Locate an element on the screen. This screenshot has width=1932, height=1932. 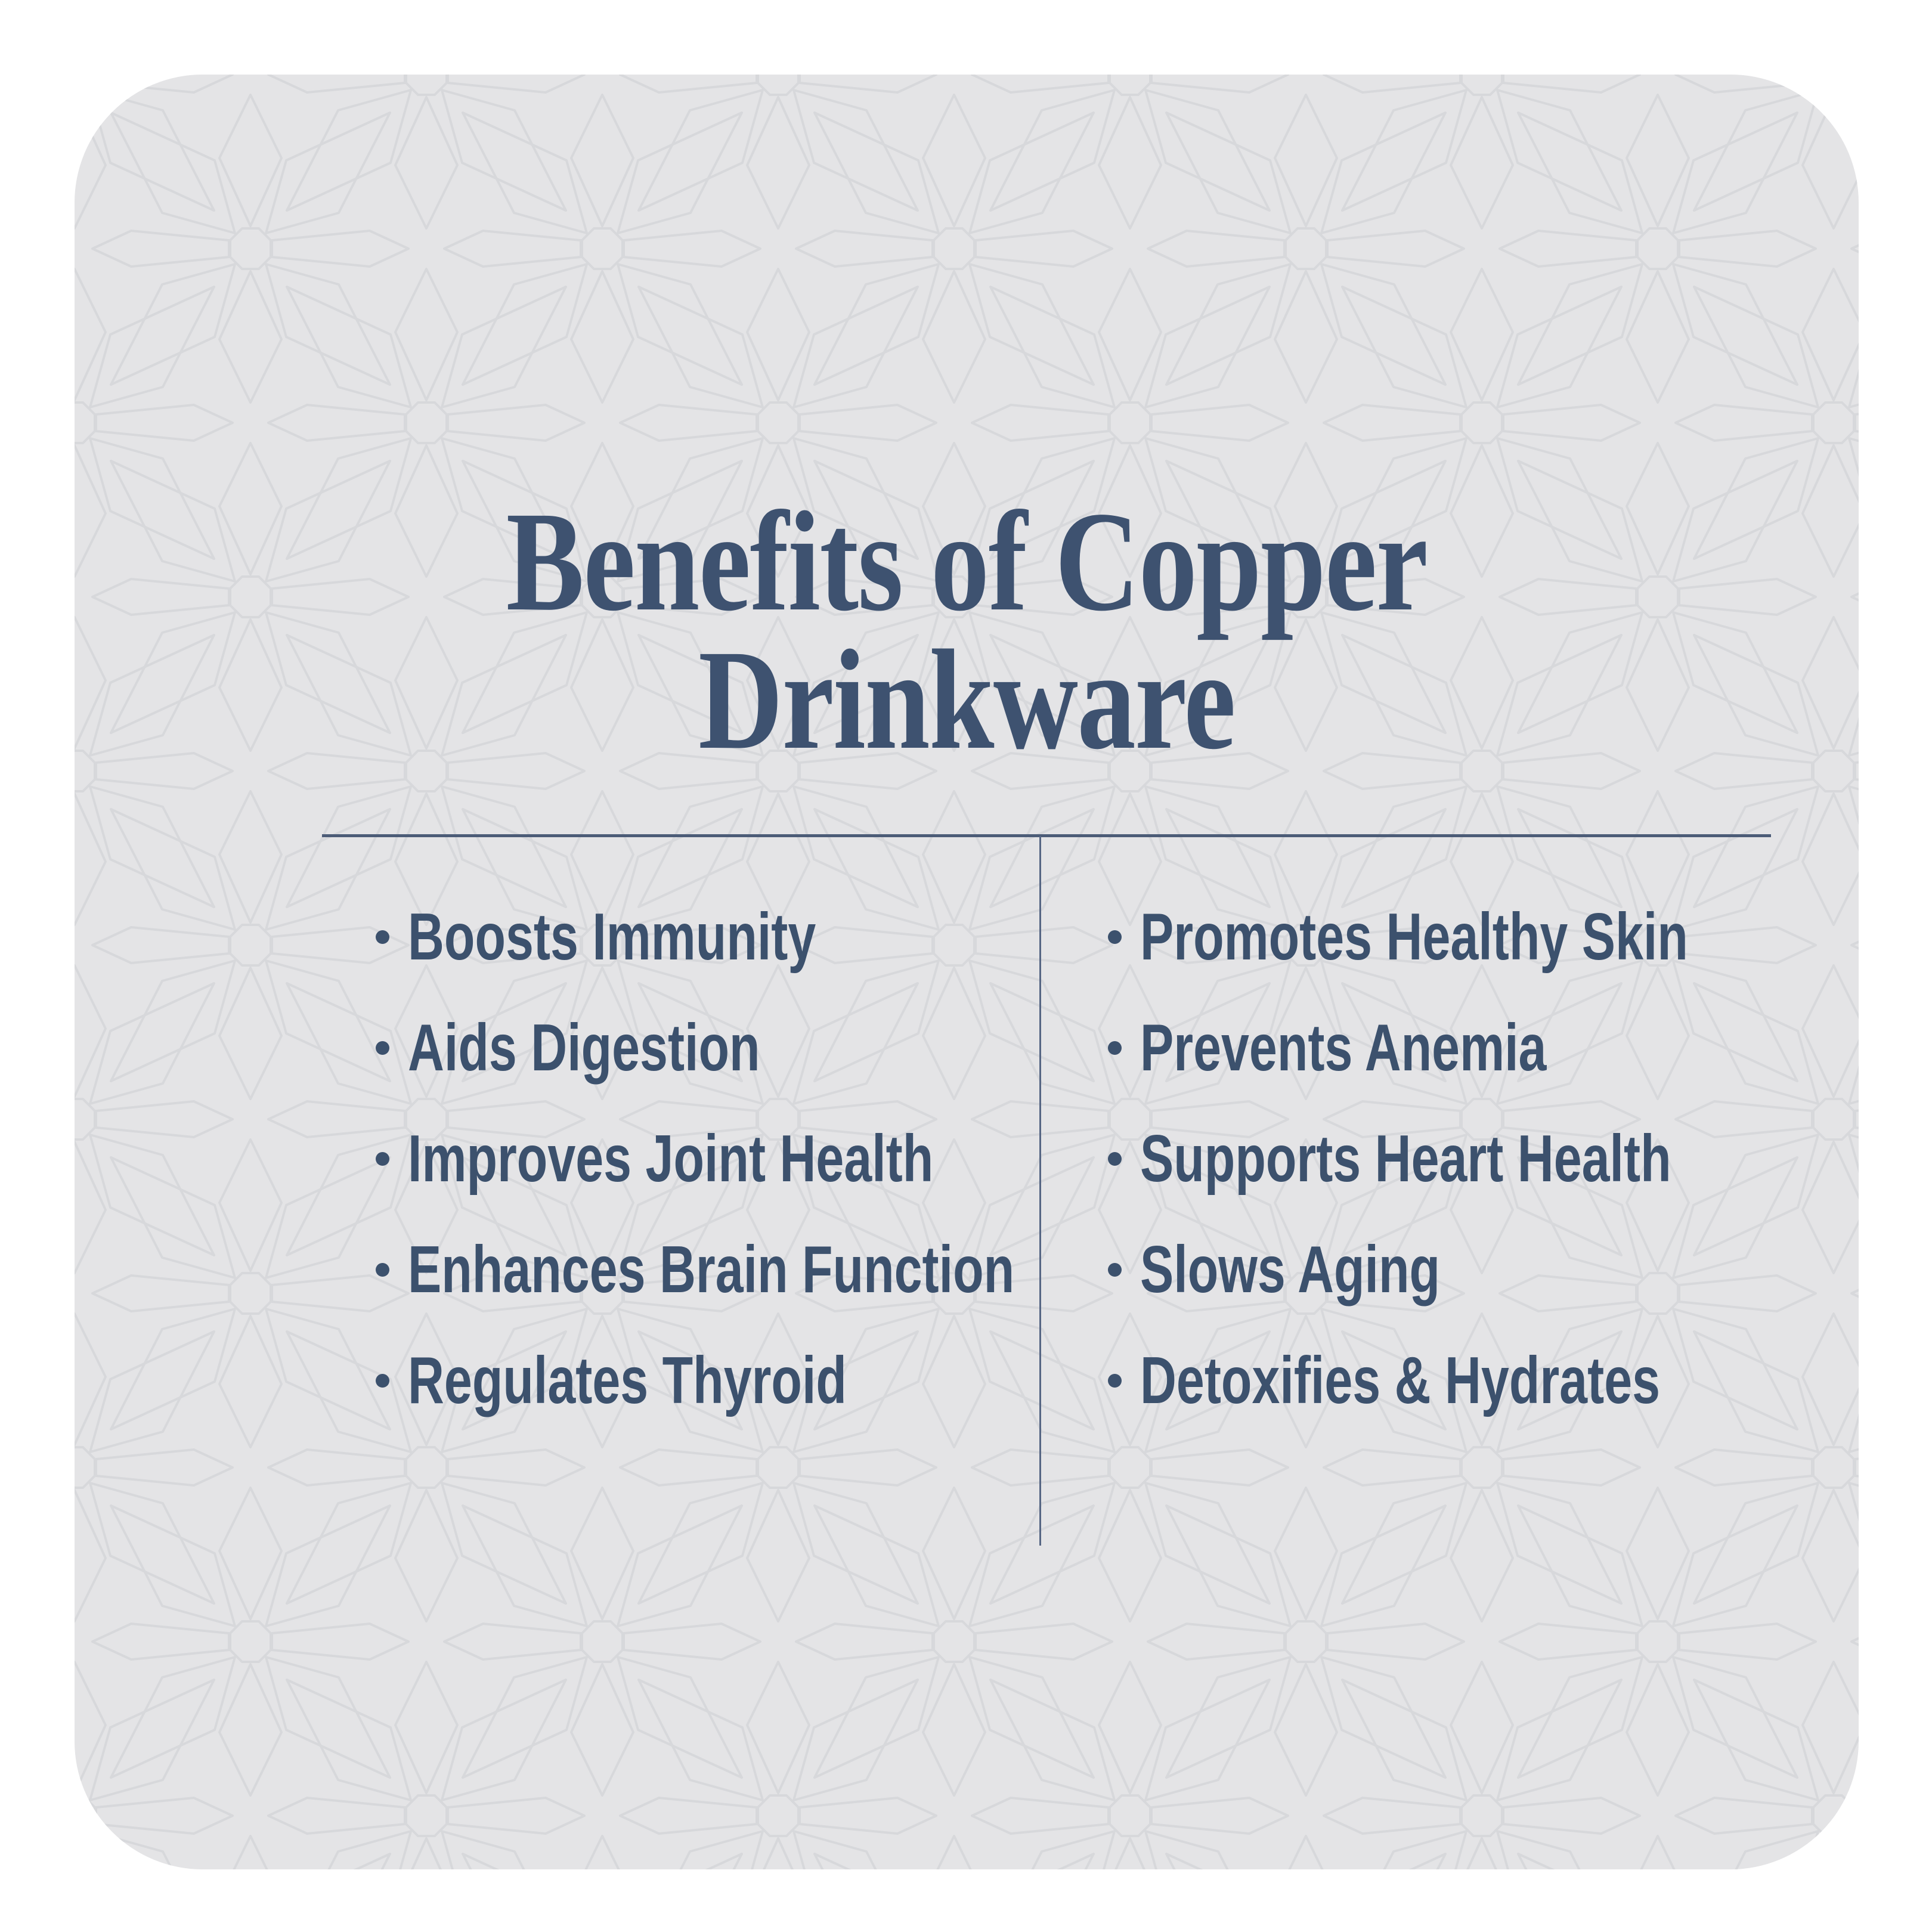
list-item-label: Promotes Healthy Skin is located at coordinates (1414, 937).